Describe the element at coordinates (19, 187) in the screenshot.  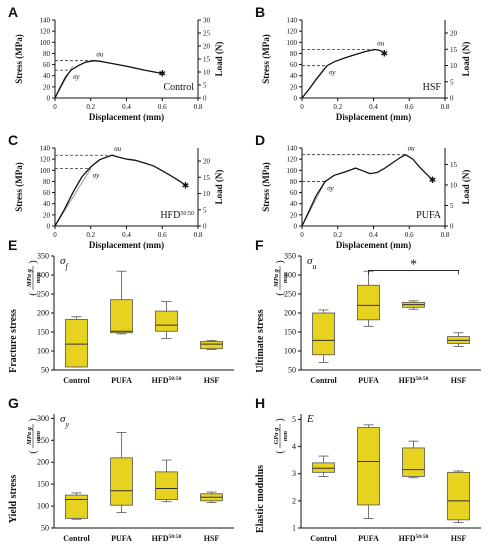
I see `y-axis-title: Stress (MPa)` at that location.